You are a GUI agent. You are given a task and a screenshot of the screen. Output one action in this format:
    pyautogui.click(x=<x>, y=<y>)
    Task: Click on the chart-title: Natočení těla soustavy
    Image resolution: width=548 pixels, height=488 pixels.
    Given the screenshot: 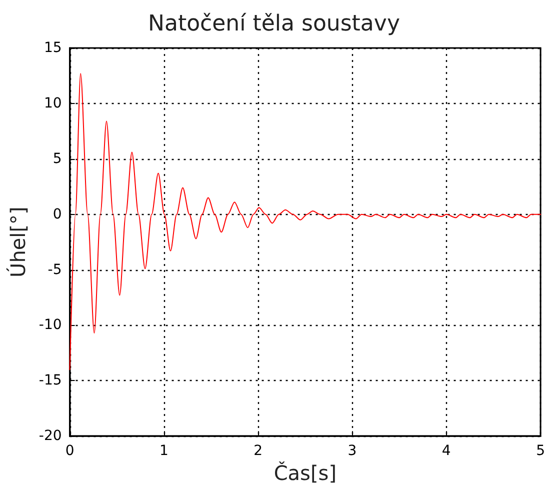 What is the action you would take?
    pyautogui.click(x=274, y=24)
    